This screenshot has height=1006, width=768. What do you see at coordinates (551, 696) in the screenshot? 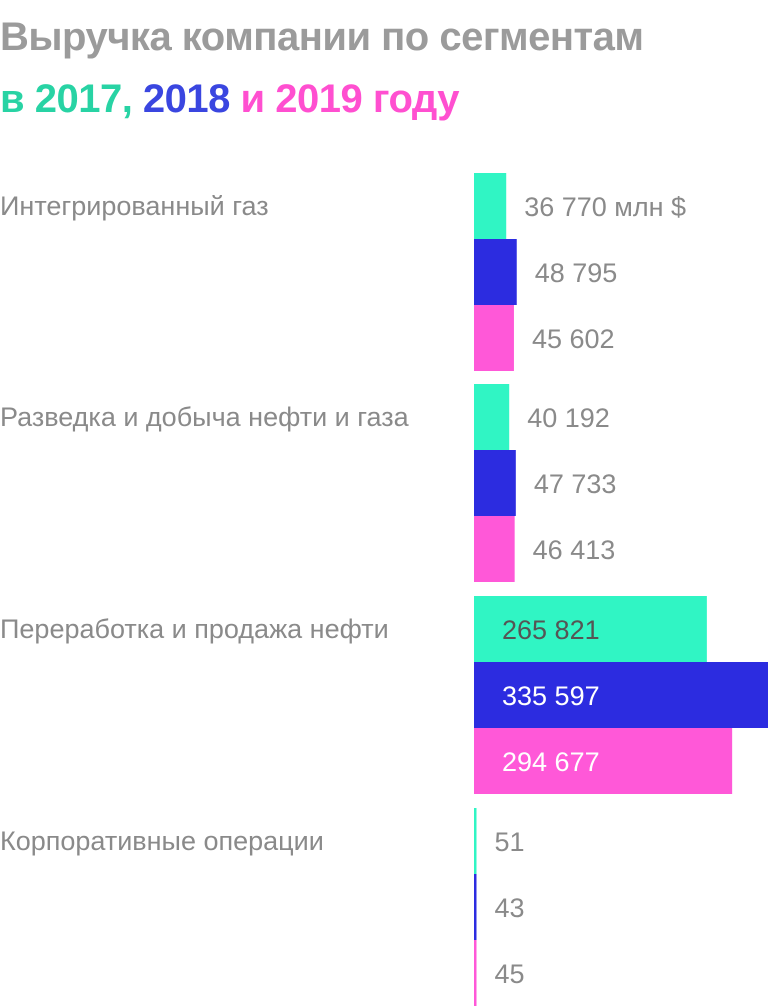
I see `data-label-2018: 335 597` at bounding box center [551, 696].